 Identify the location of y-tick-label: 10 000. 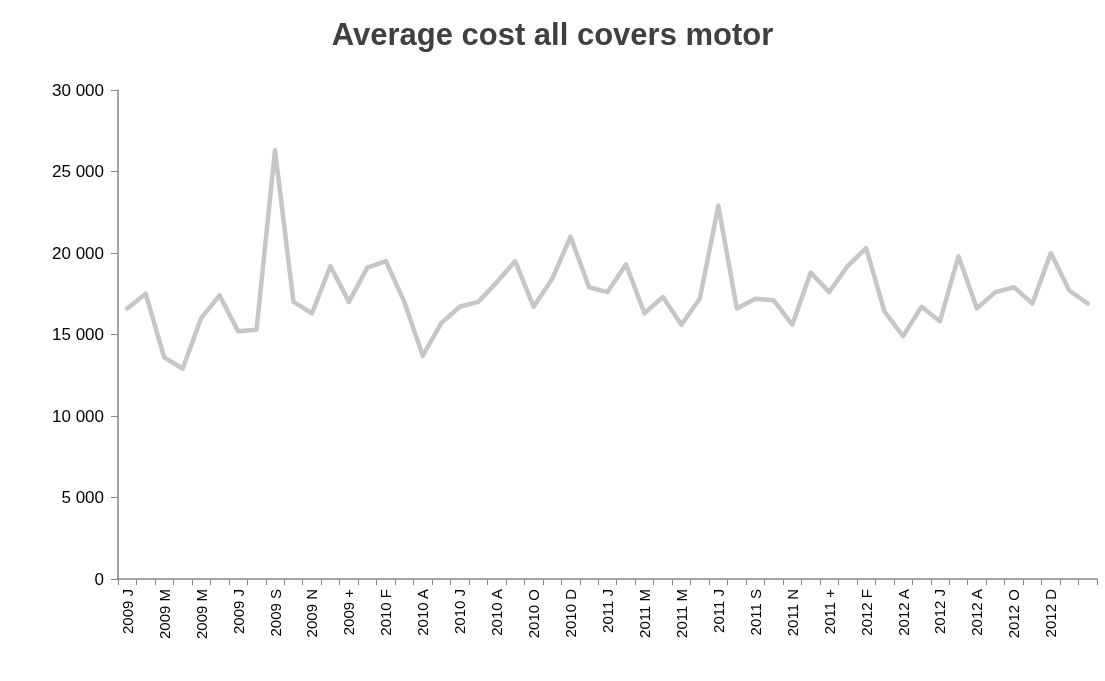
(78, 416).